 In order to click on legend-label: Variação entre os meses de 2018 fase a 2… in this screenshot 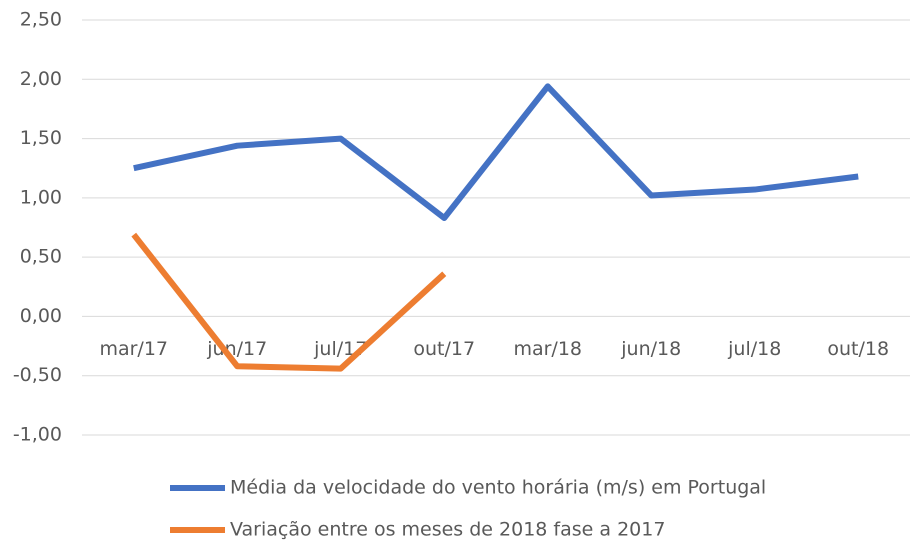, I will do `click(447, 530)`.